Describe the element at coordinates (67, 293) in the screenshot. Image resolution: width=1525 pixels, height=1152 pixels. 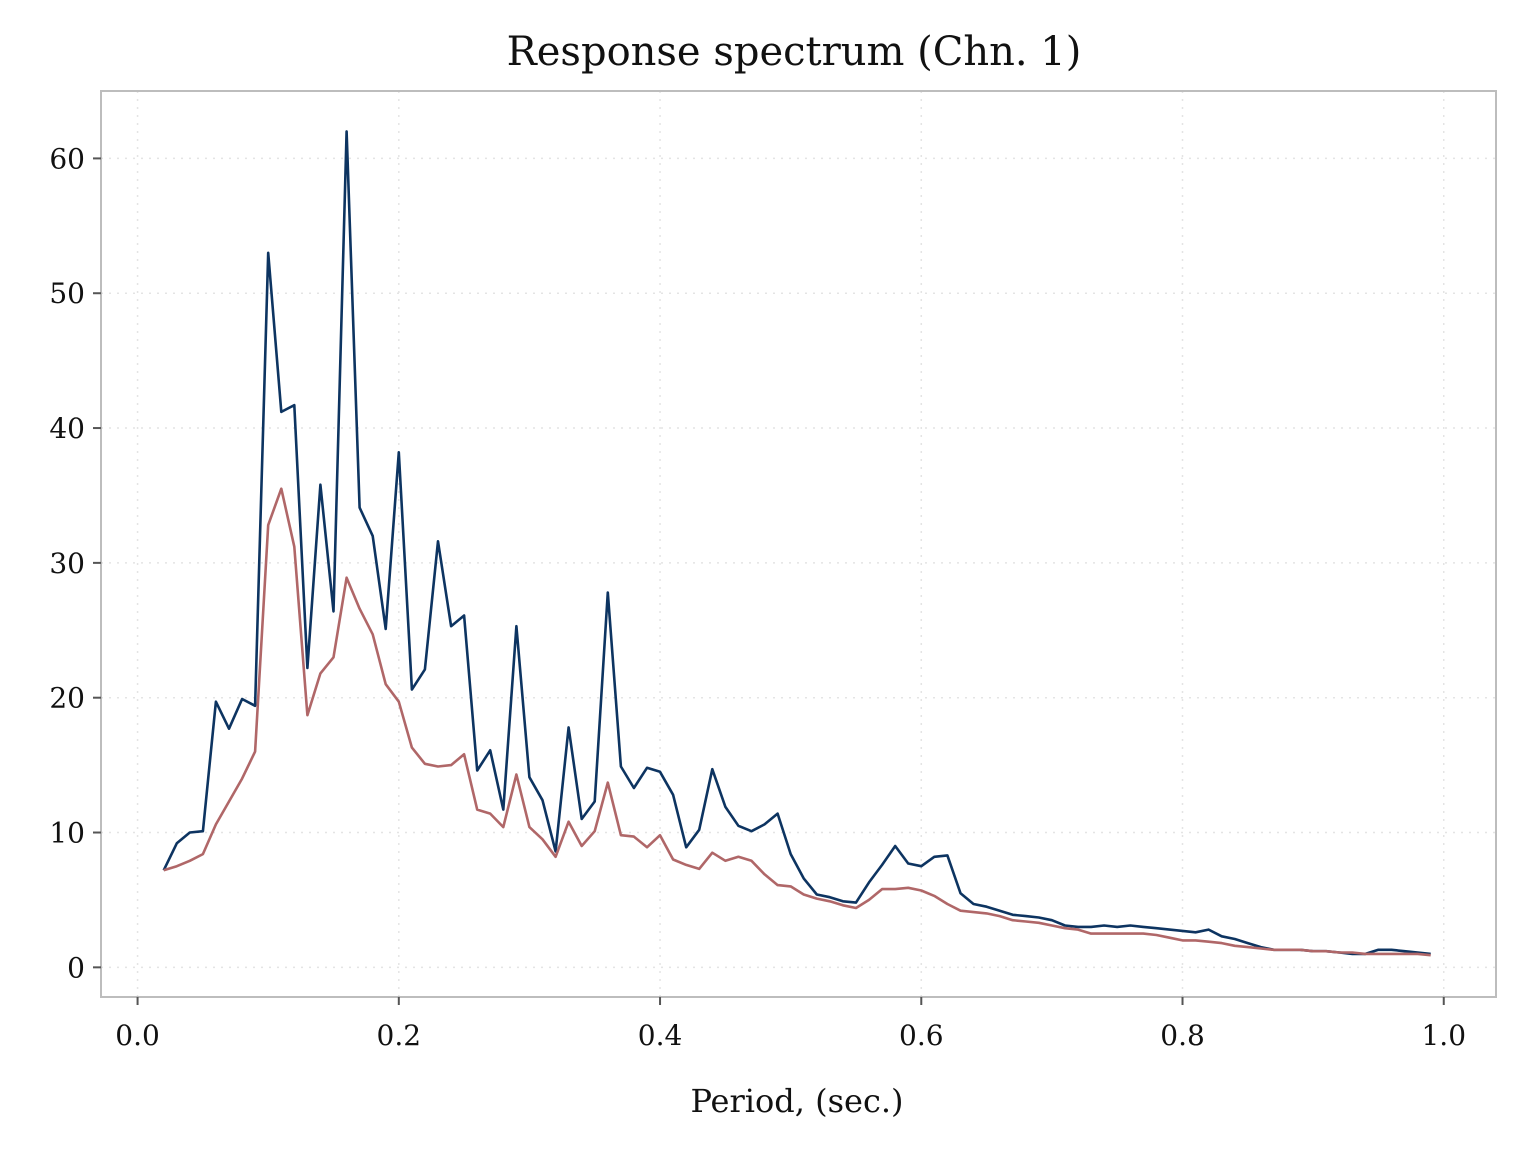
I see `y-tick-label: 50` at that location.